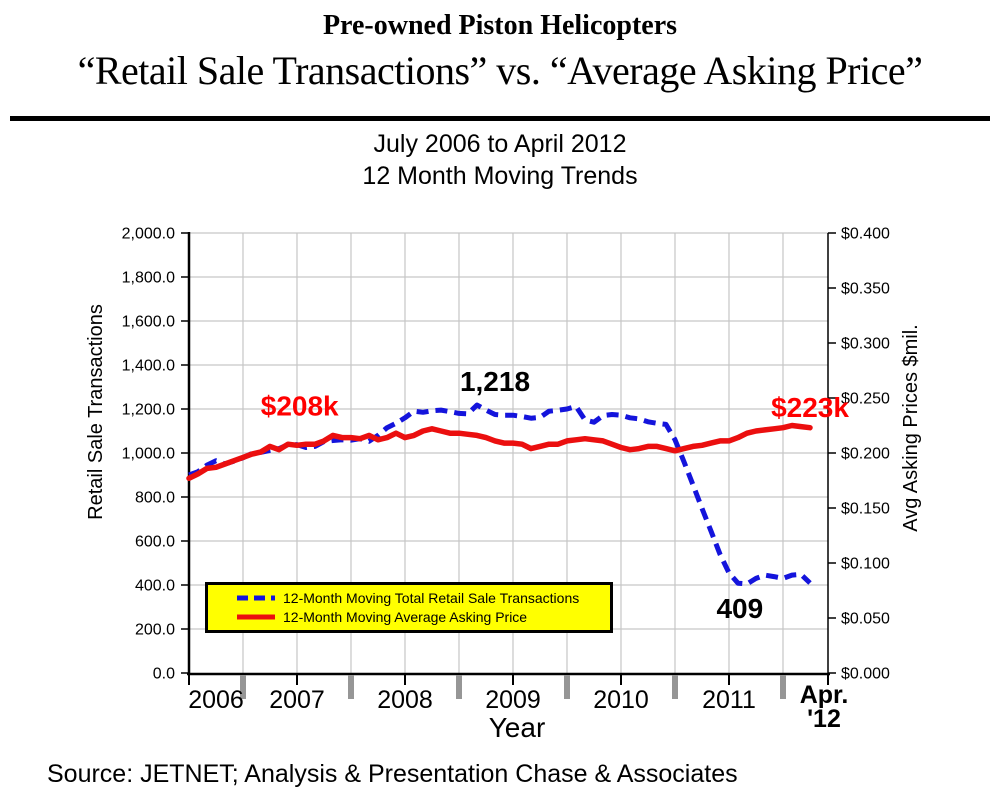  Describe the element at coordinates (500, 494) in the screenshot. I see `series-line-transactions` at that location.